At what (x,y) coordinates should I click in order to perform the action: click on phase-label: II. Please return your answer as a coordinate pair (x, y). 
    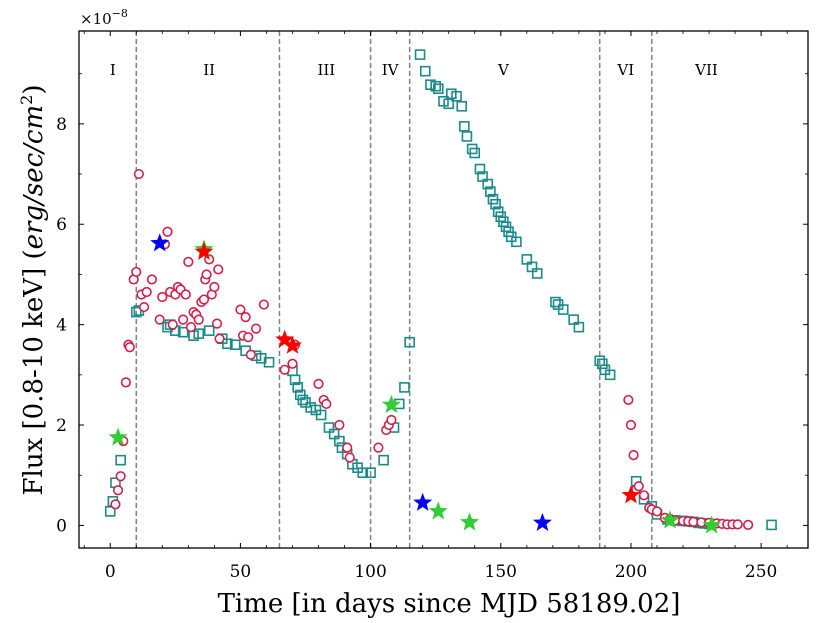
    Looking at the image, I should click on (209, 70).